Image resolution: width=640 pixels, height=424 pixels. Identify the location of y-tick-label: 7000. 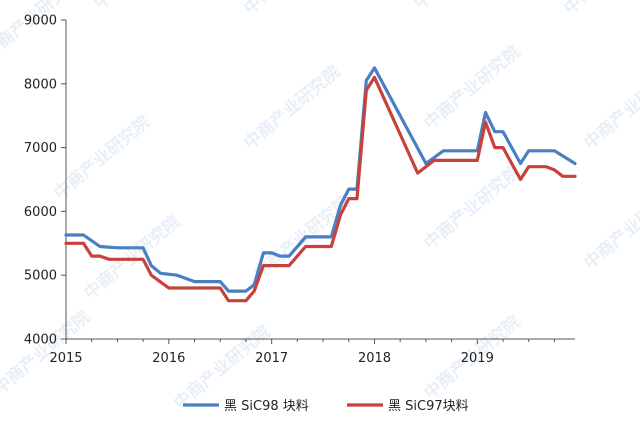
(40, 148).